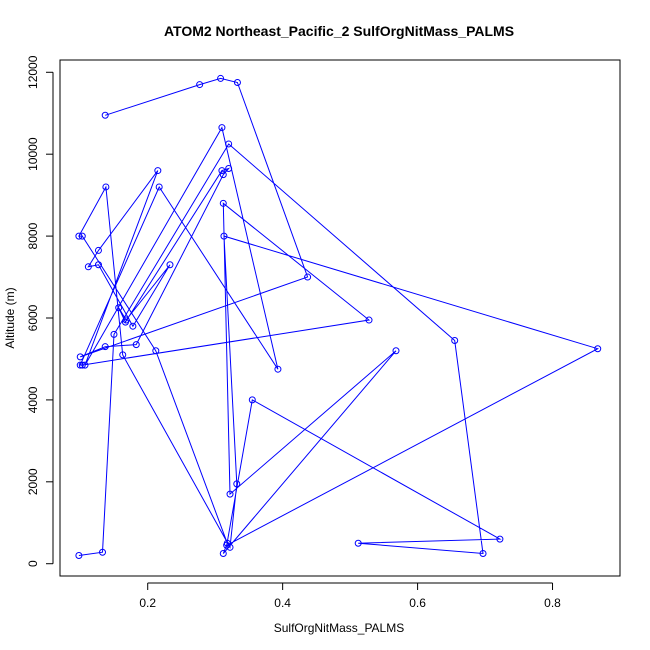 The height and width of the screenshot is (650, 650). Describe the element at coordinates (33, 235) in the screenshot. I see `y-tick-label: 8000` at that location.